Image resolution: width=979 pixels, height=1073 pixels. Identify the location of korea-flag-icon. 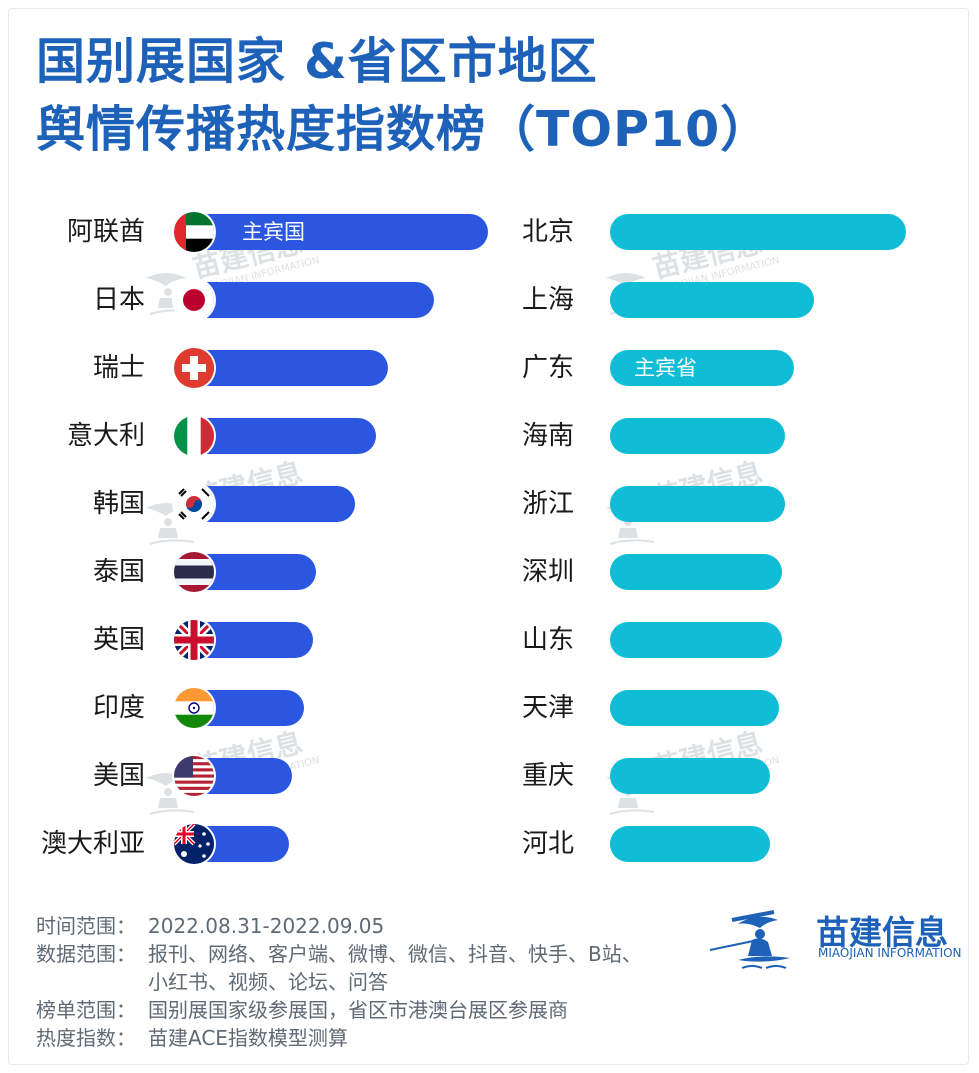
(194, 504).